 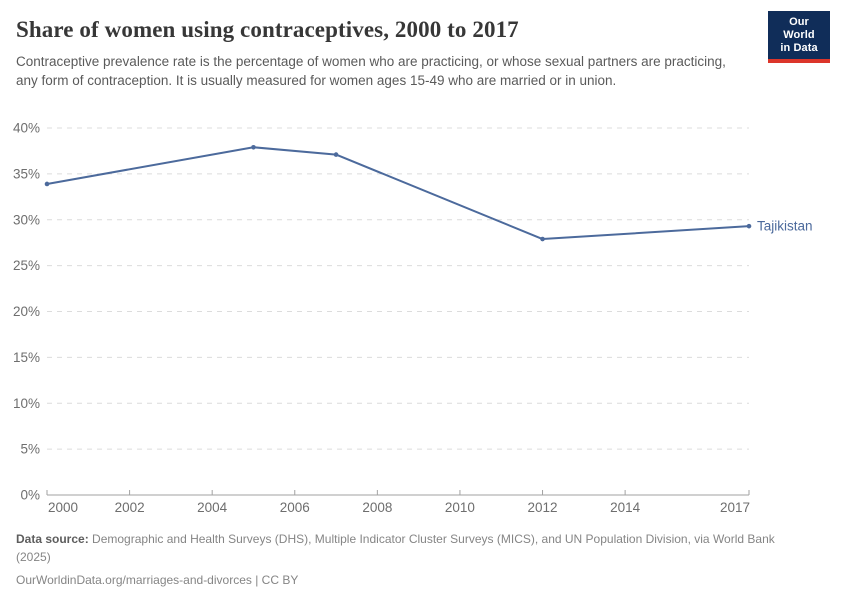 I want to click on x-tick-label: 2017, so click(x=735, y=507).